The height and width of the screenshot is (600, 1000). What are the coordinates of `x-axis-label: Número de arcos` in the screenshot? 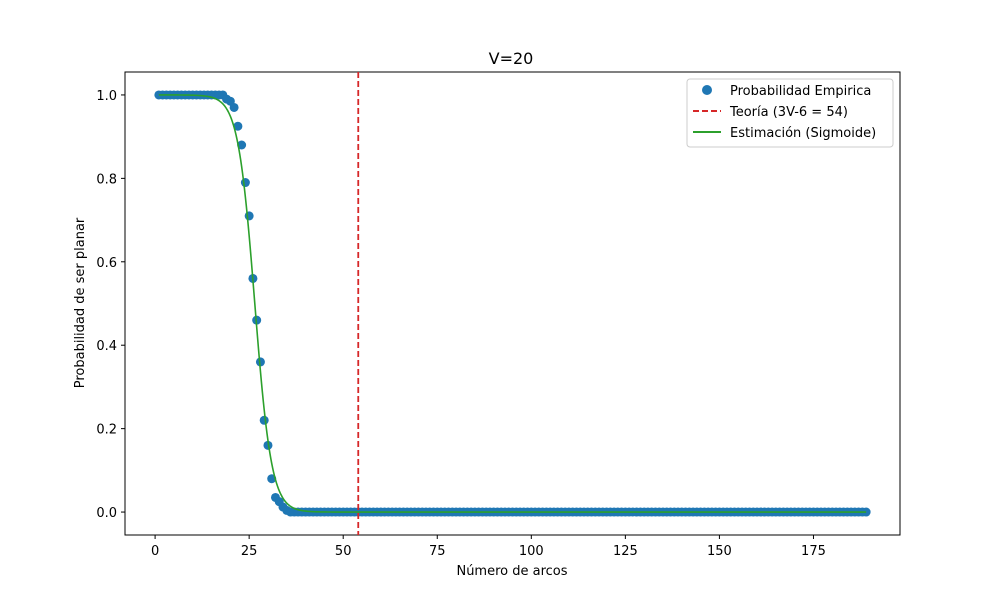 It's located at (511, 571).